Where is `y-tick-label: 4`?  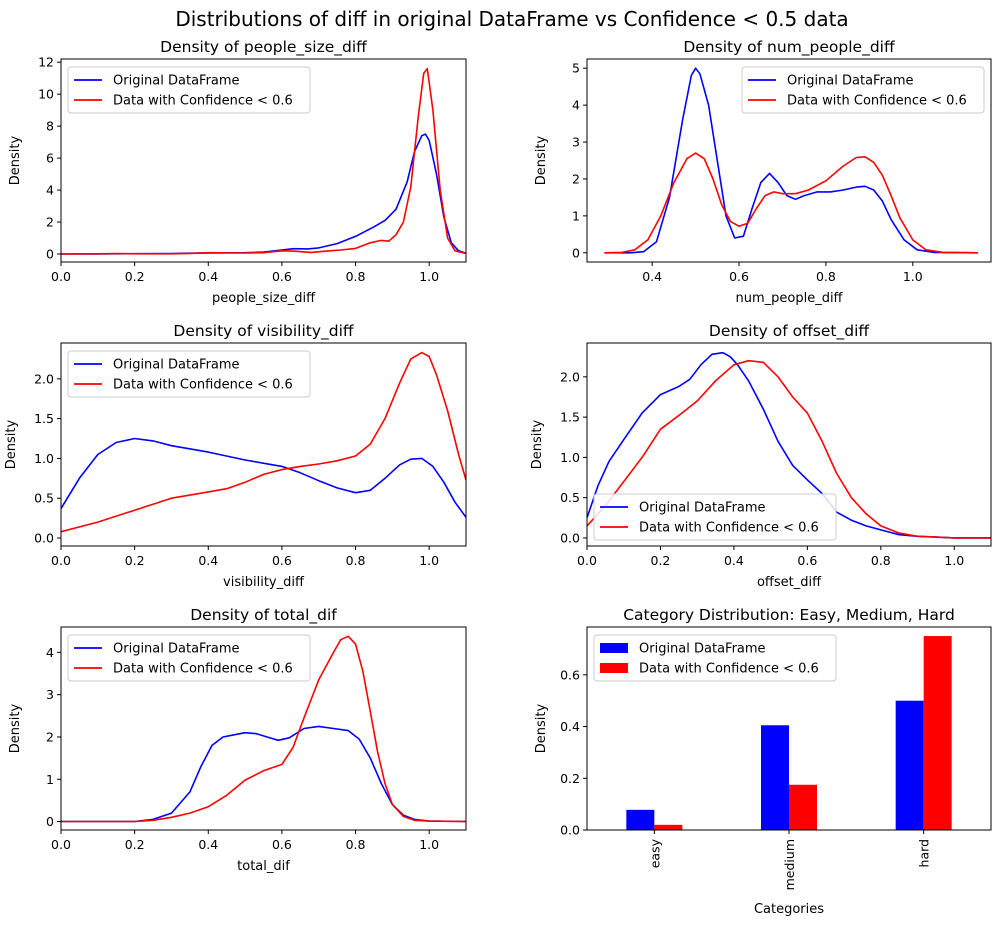 y-tick-label: 4 is located at coordinates (50, 190).